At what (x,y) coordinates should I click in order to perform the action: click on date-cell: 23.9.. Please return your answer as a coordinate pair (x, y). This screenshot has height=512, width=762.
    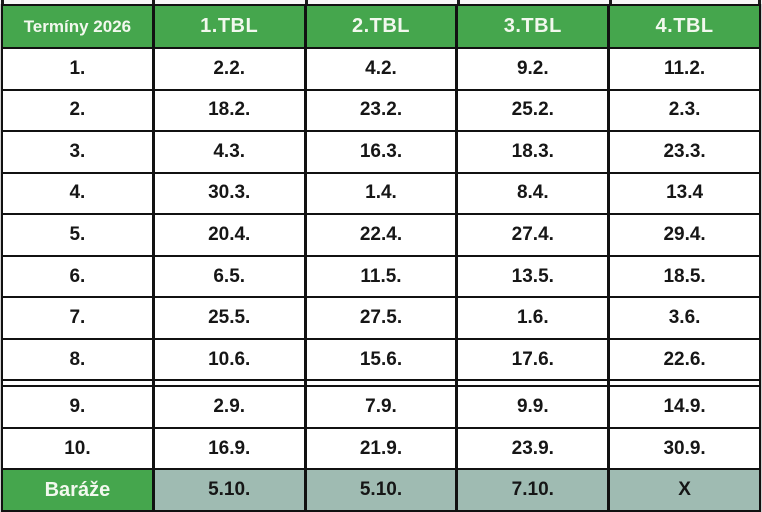
    Looking at the image, I should click on (531, 448).